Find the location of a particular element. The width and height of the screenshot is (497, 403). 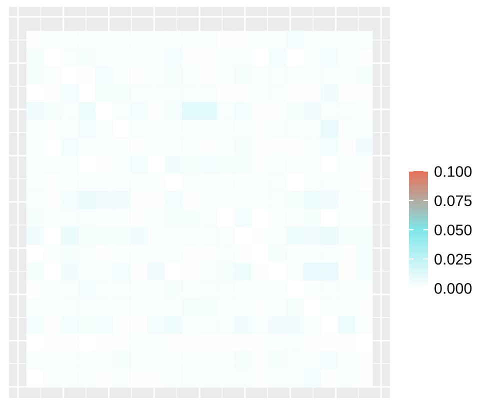

color-bar-label: 0.000 is located at coordinates (453, 288).